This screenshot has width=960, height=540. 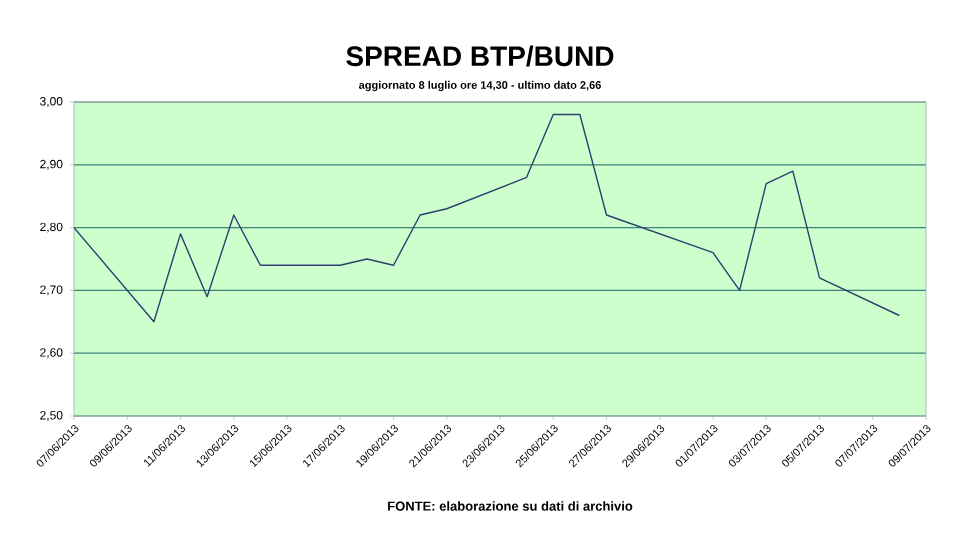 What do you see at coordinates (480, 56) in the screenshot?
I see `chart-title: SPREAD BTP/BUND` at bounding box center [480, 56].